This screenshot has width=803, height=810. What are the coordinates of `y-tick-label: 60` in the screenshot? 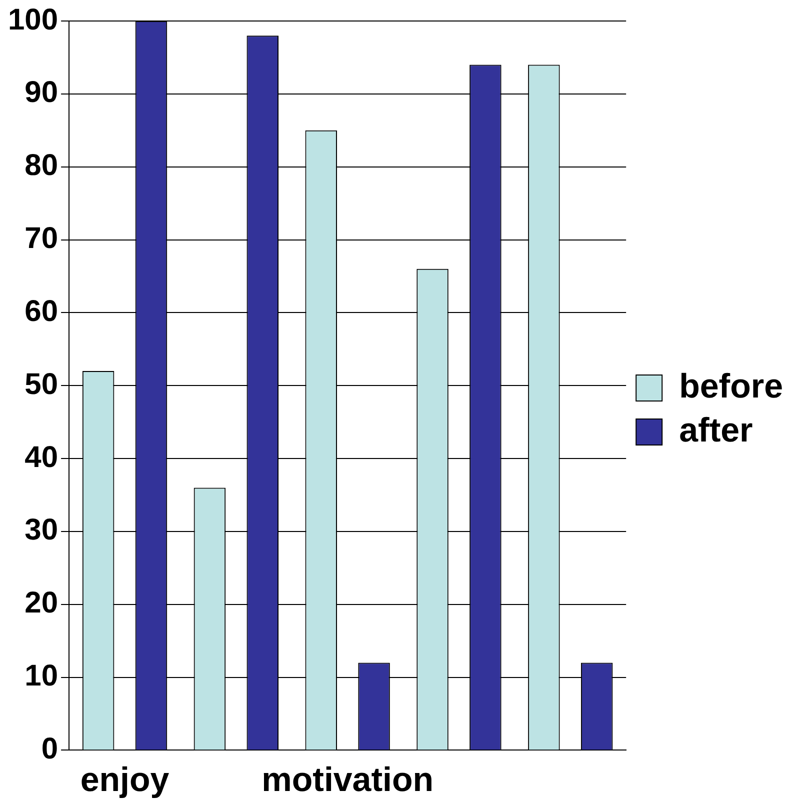 It's located at (41, 311).